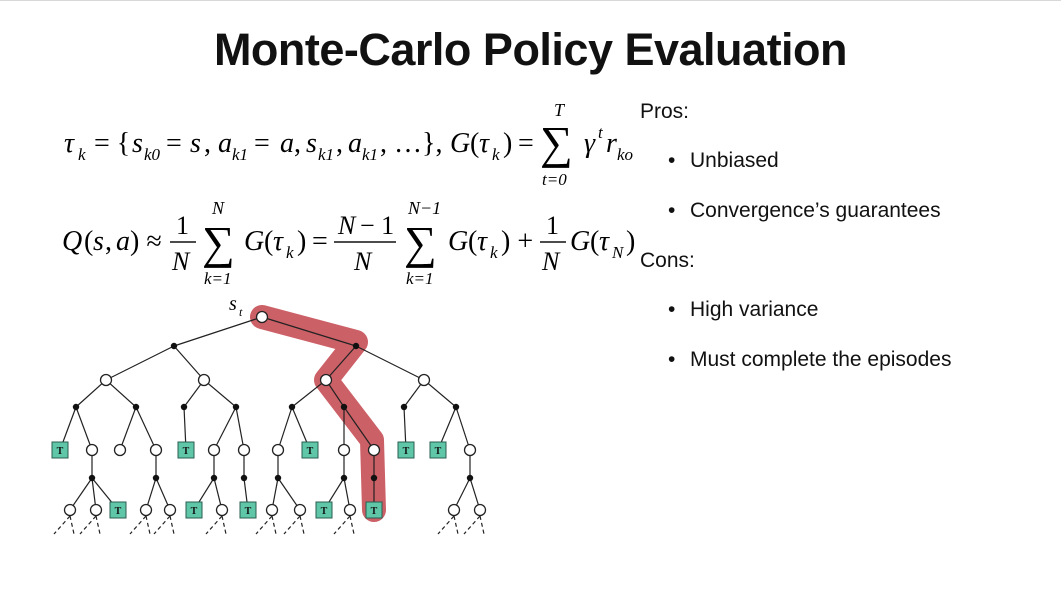 The image size is (1061, 594). I want to click on sum1-upper: T, so click(560, 110).